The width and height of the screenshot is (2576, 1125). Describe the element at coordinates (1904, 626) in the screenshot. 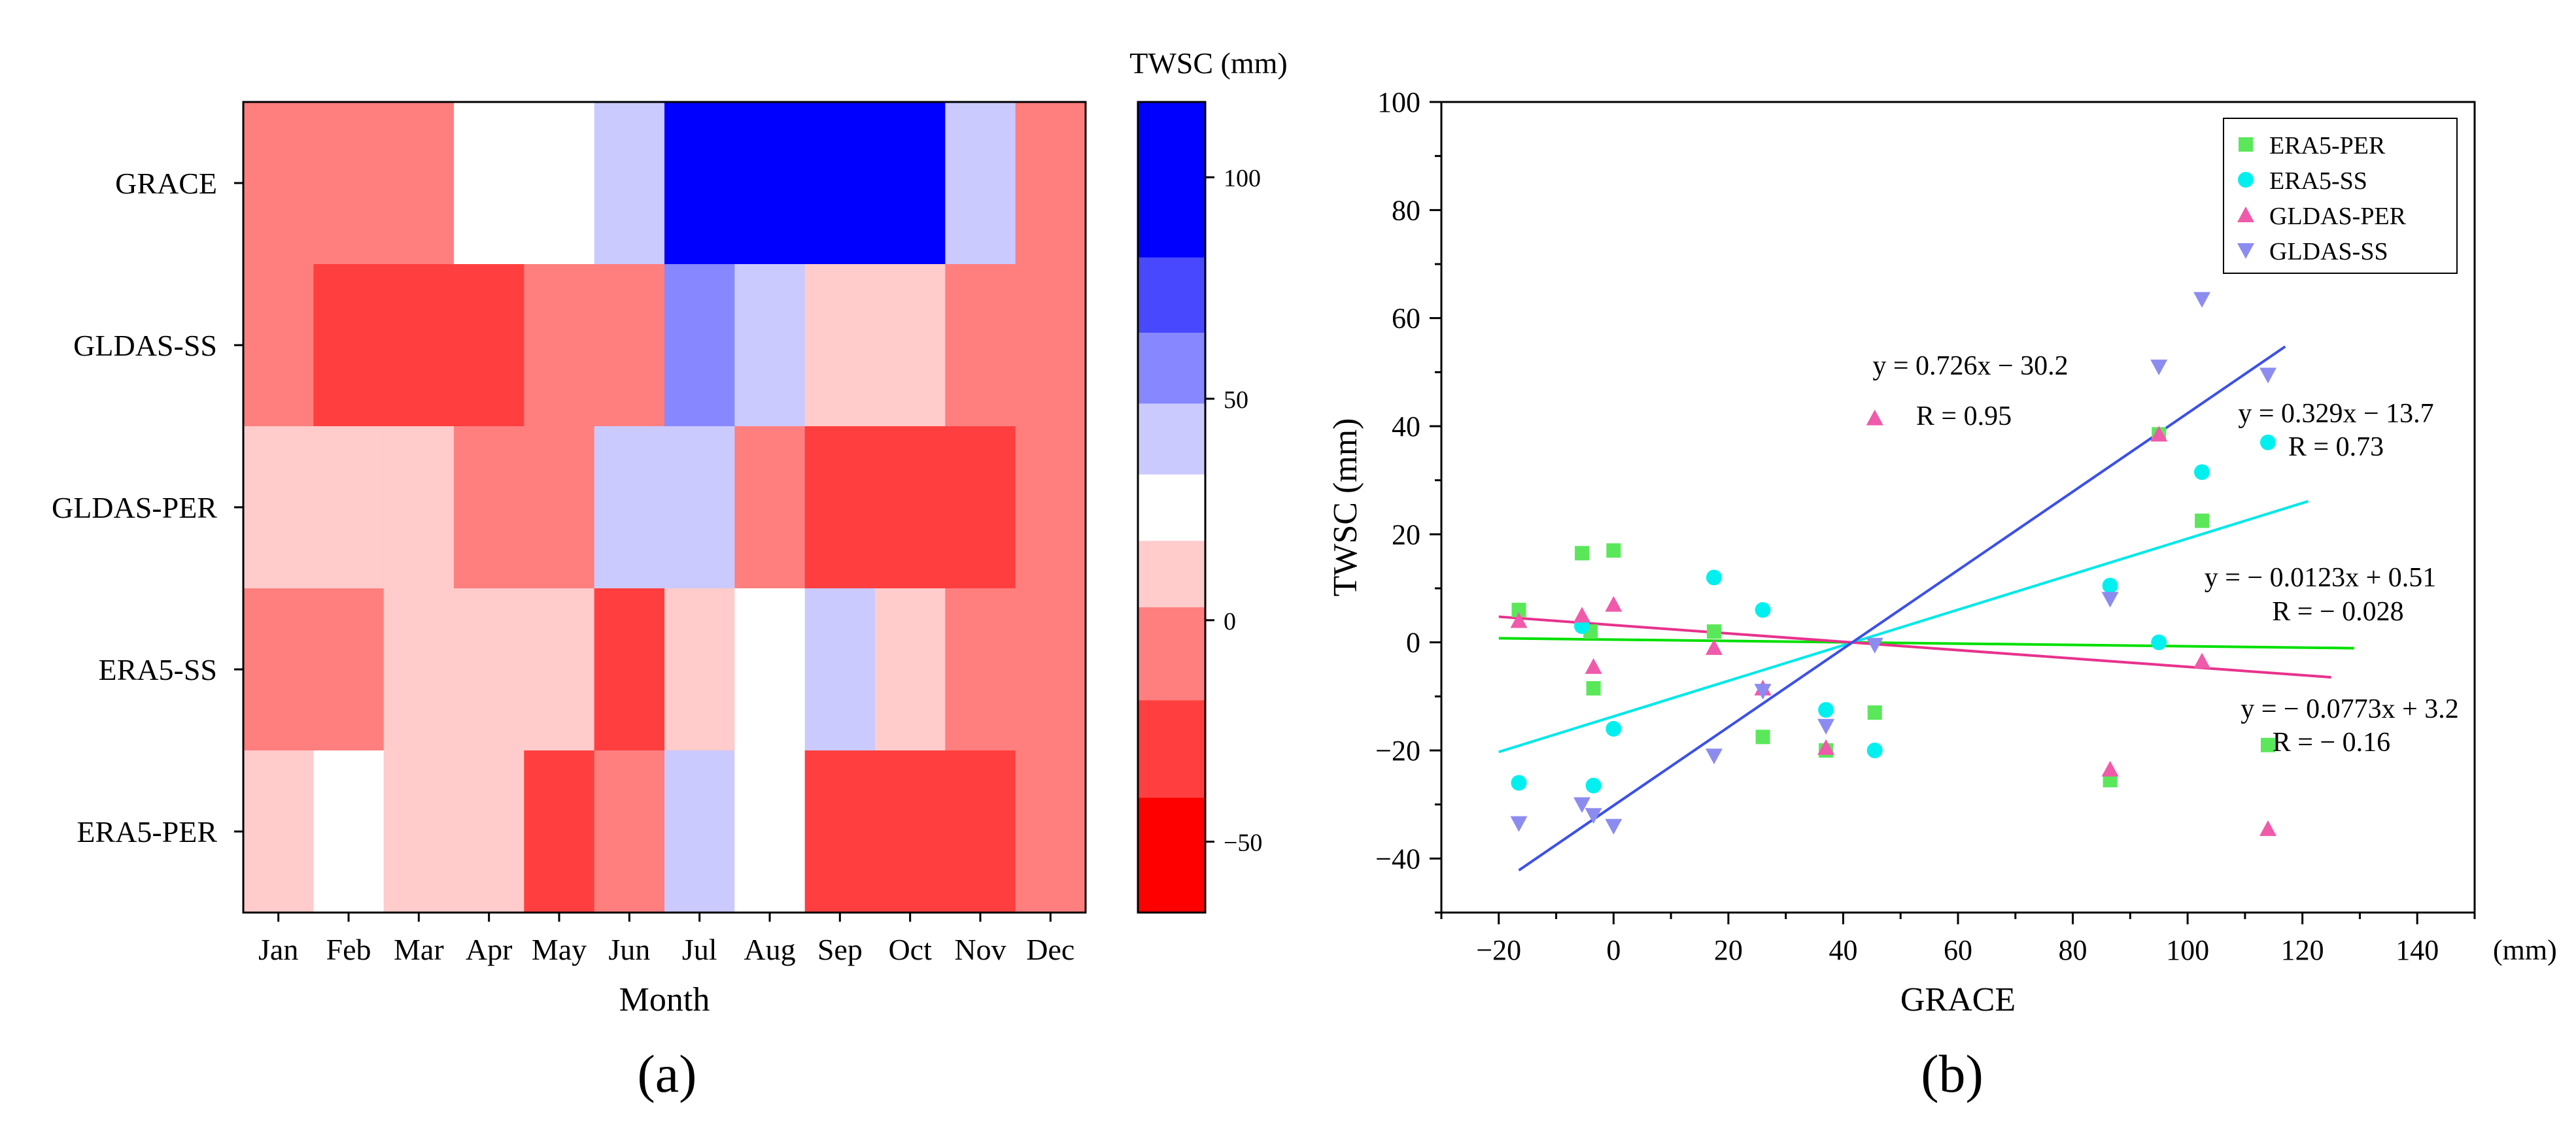

I see `fit-line-era5-ss` at that location.